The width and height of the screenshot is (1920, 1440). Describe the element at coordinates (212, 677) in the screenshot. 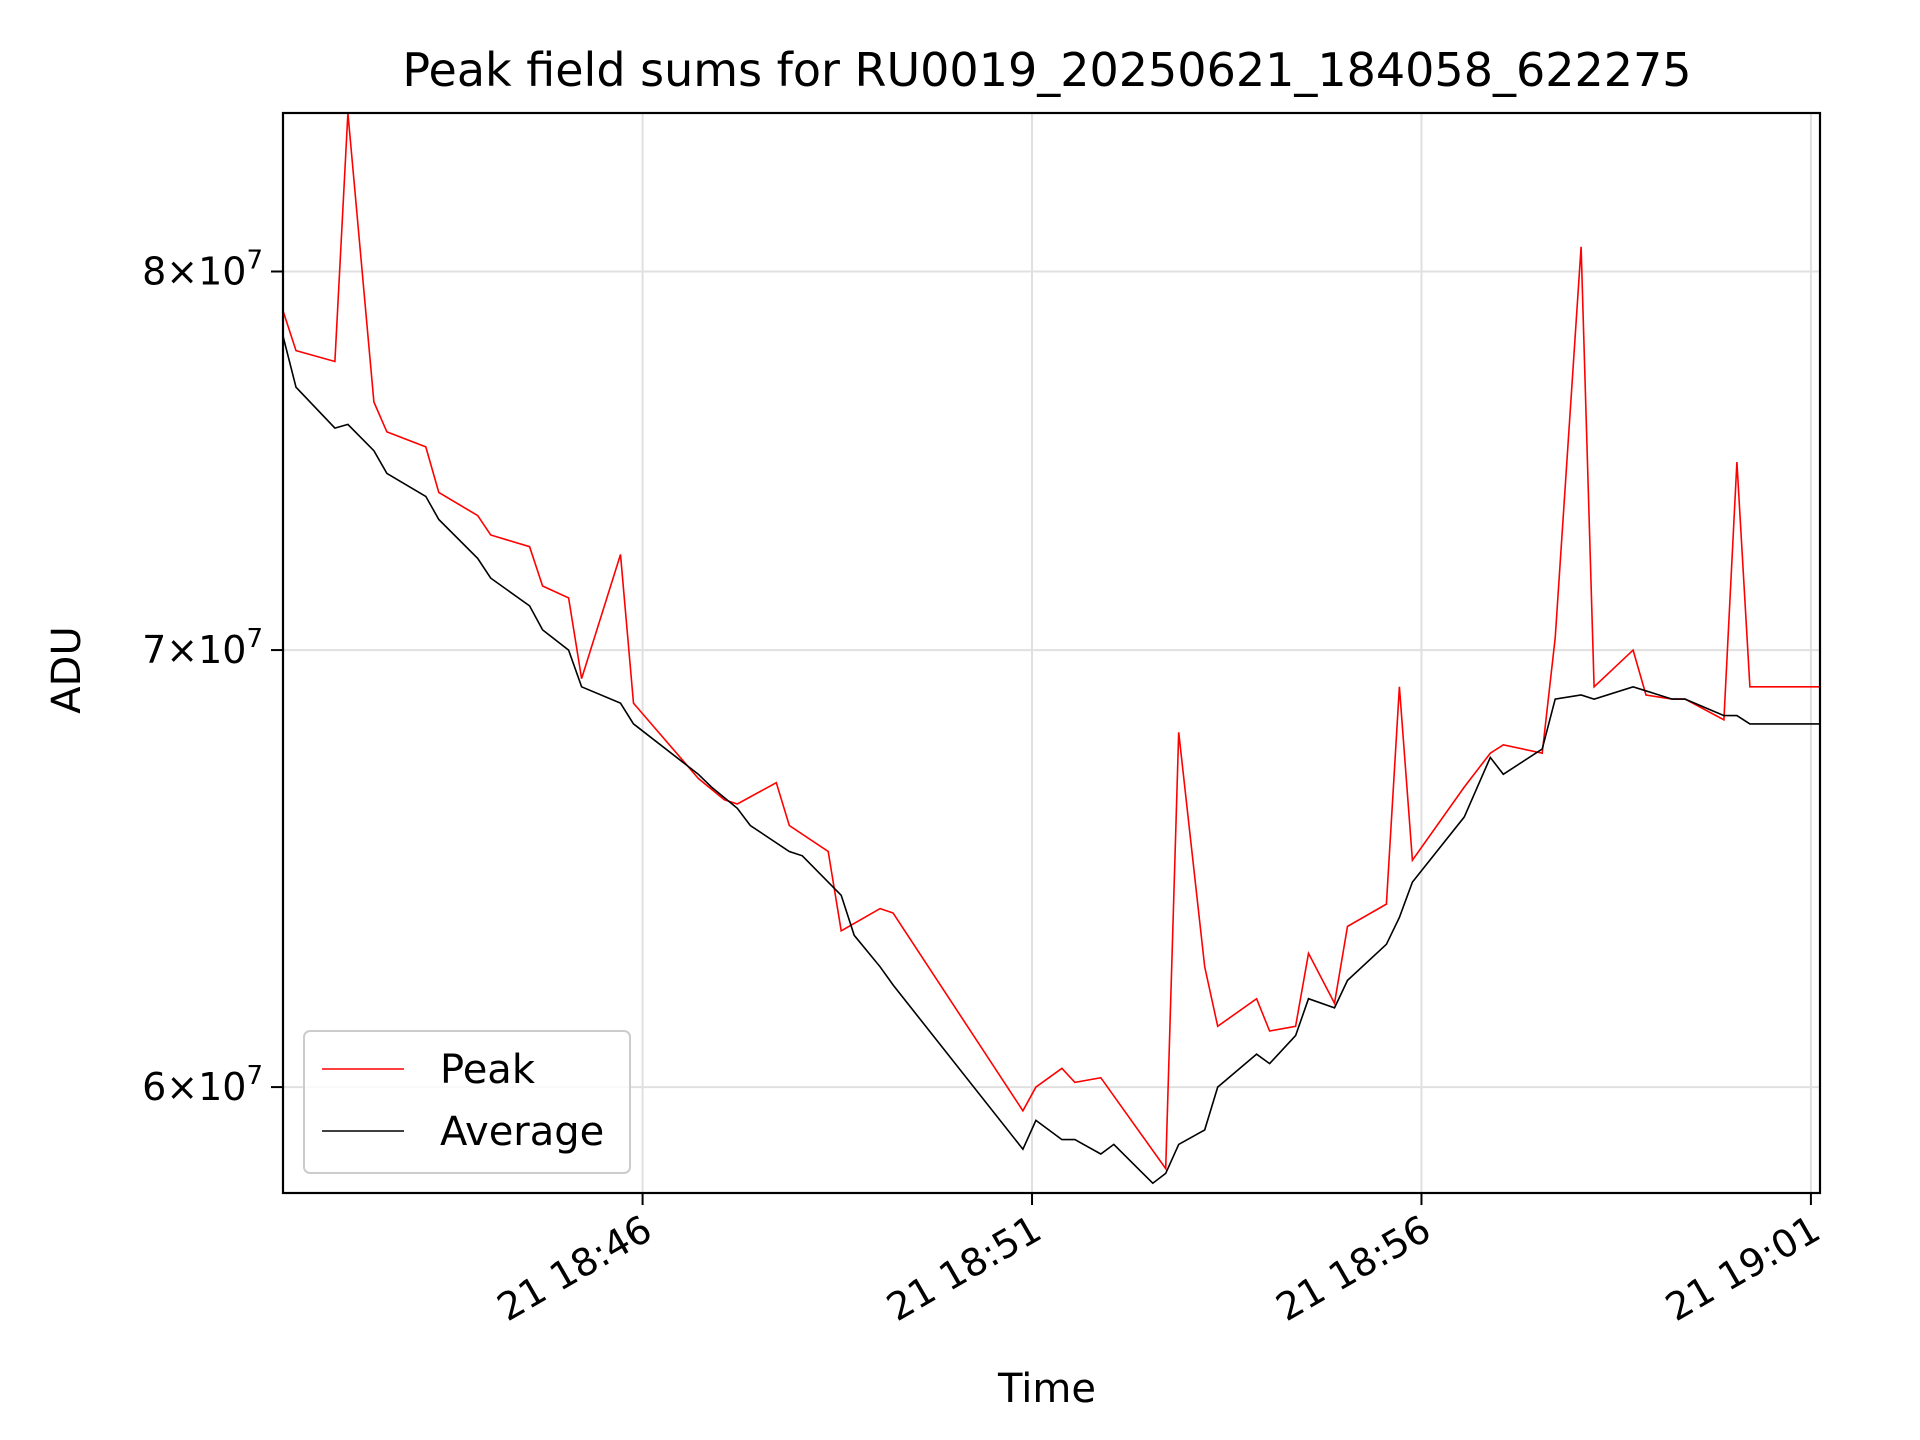

I see `y-axis: 8×107 7×107 6×107` at that location.